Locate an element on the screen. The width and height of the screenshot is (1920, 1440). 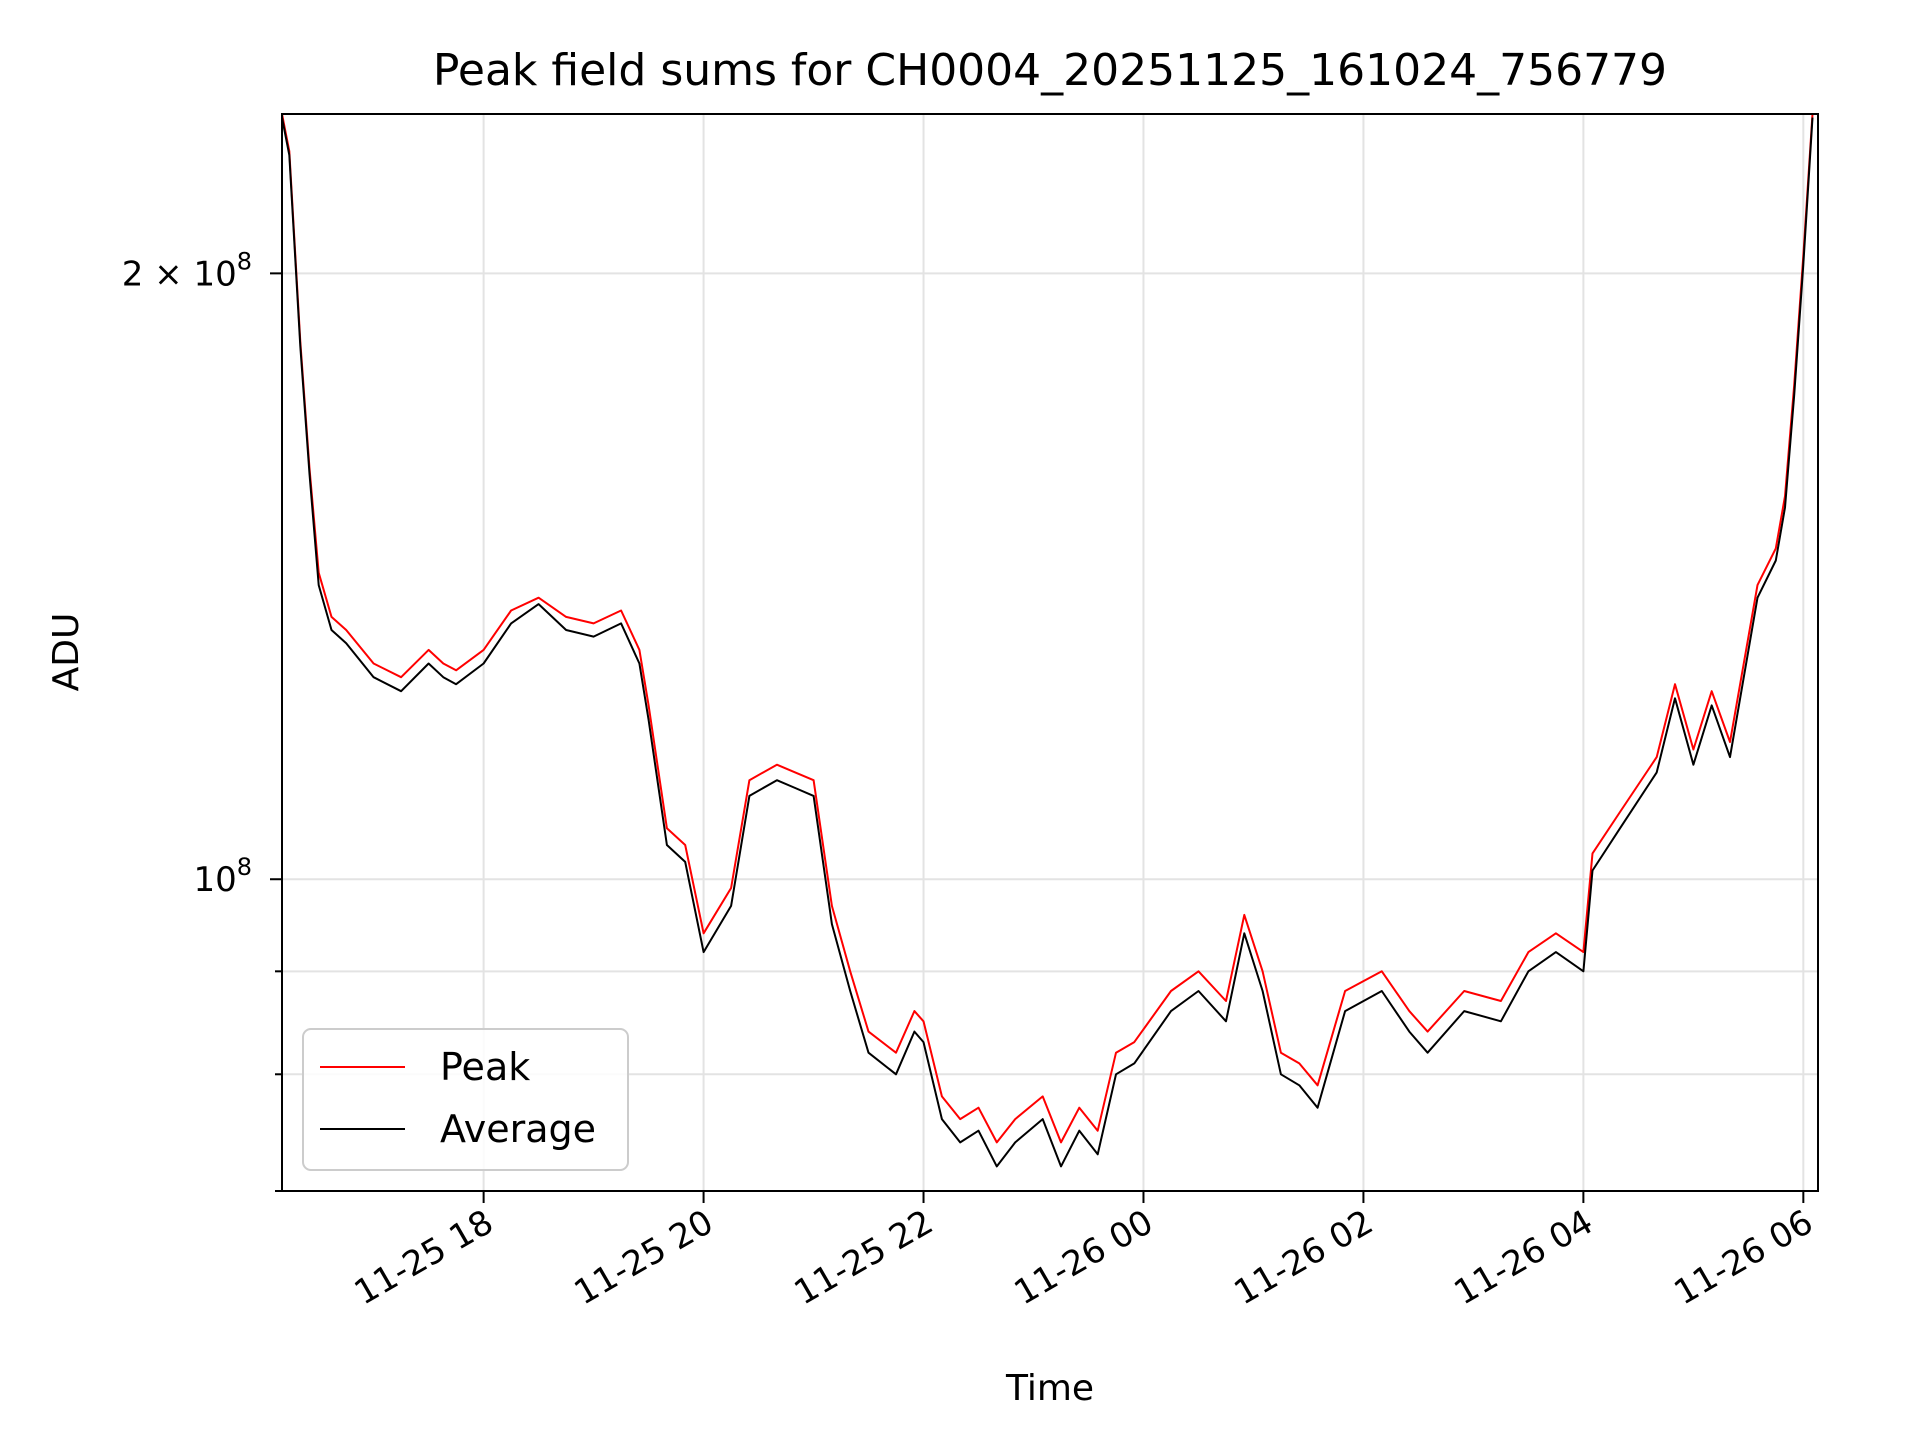
legend: Peak Average is located at coordinates (465, 1099).